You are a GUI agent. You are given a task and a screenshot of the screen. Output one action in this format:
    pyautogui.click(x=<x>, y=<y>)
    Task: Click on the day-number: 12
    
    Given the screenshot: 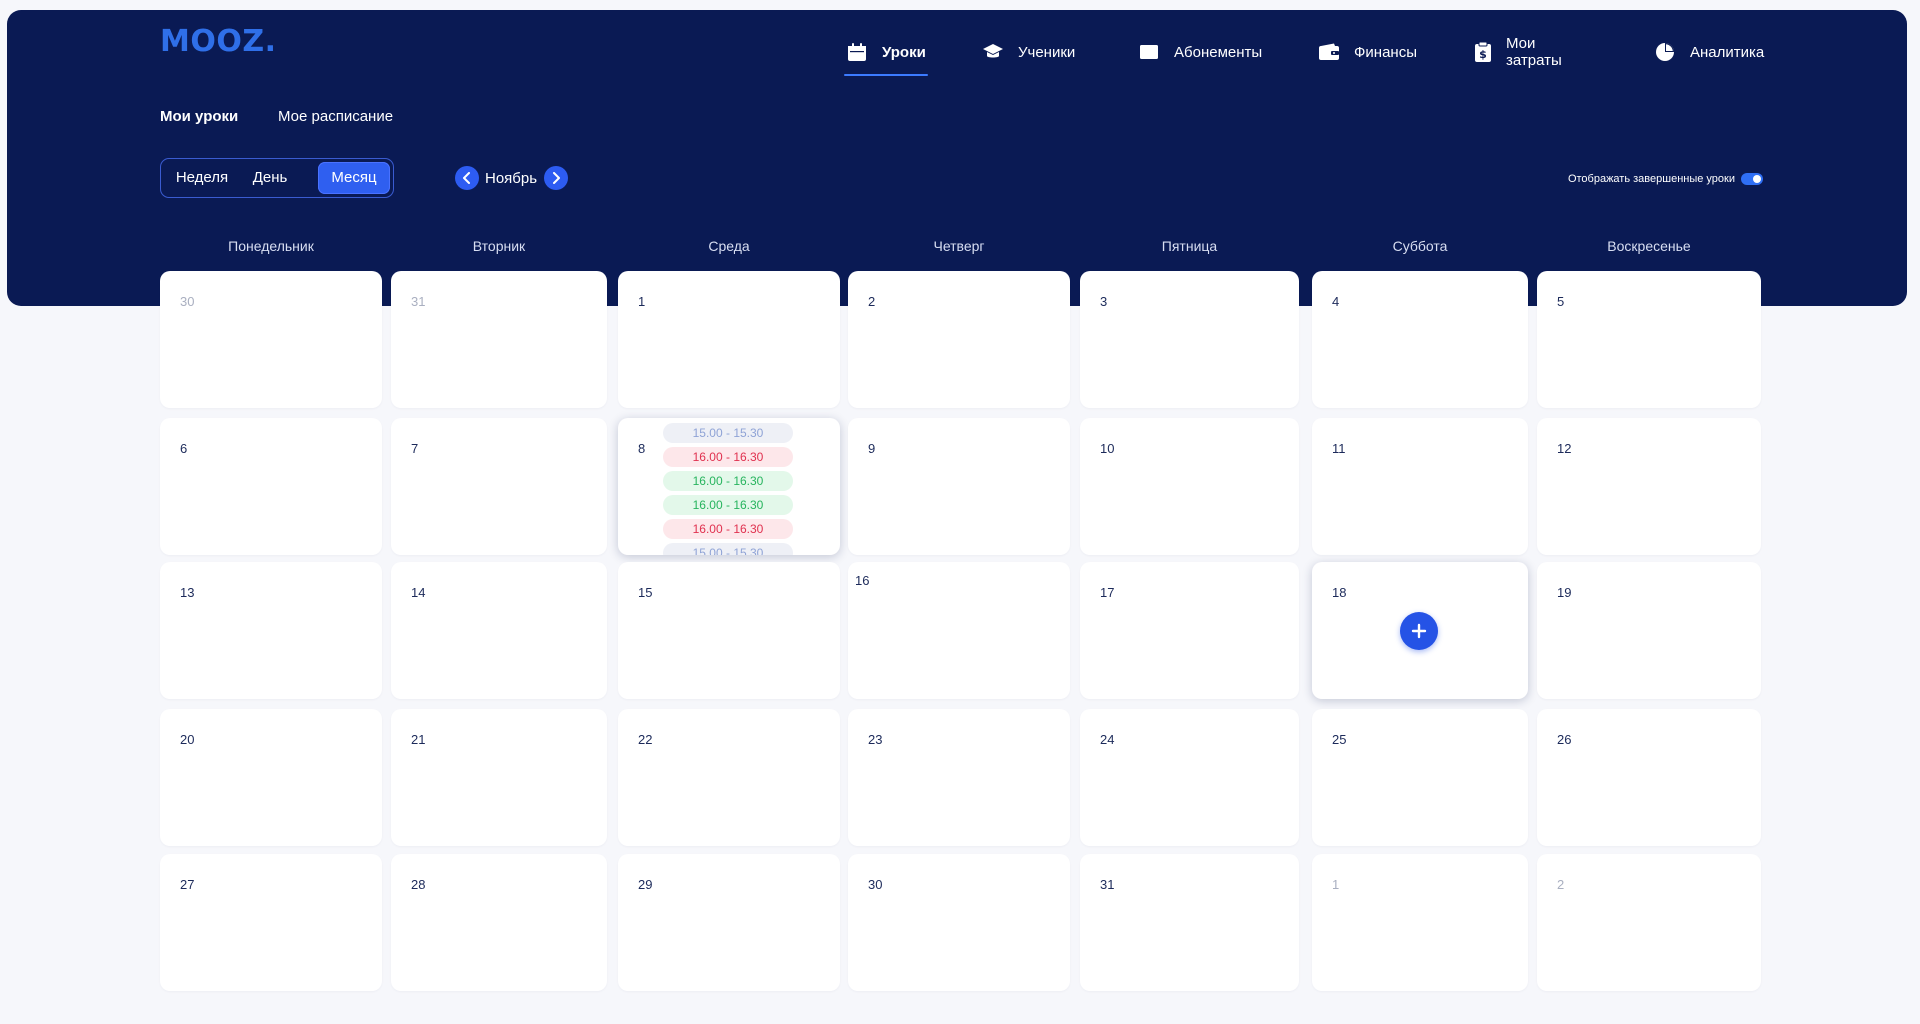 What is the action you would take?
    pyautogui.click(x=1564, y=448)
    